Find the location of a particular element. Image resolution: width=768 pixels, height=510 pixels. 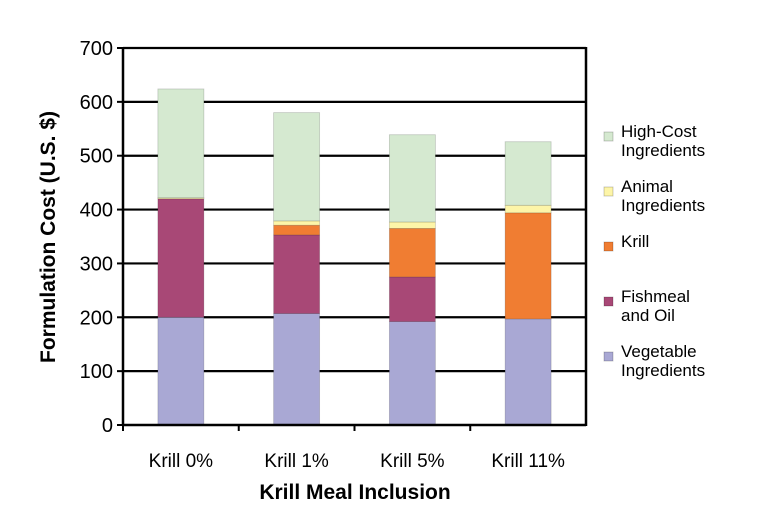

legend-label: Krill is located at coordinates (635, 241).